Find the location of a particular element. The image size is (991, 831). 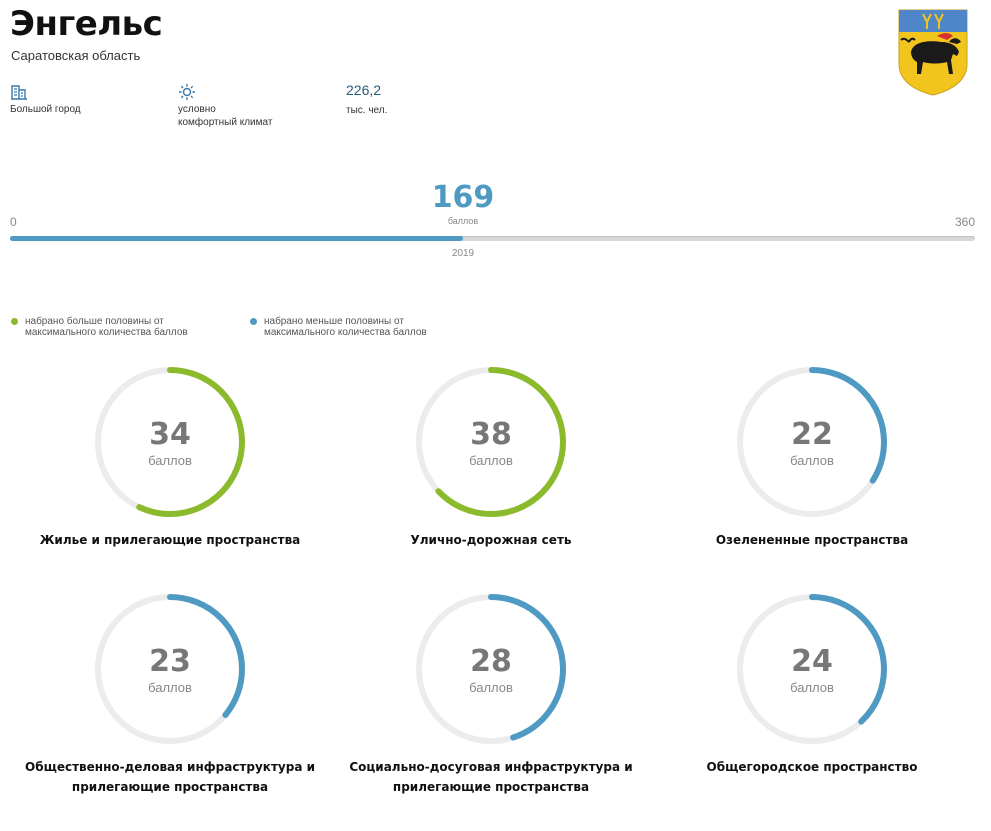

ring-score-value: 34 is located at coordinates (170, 434).